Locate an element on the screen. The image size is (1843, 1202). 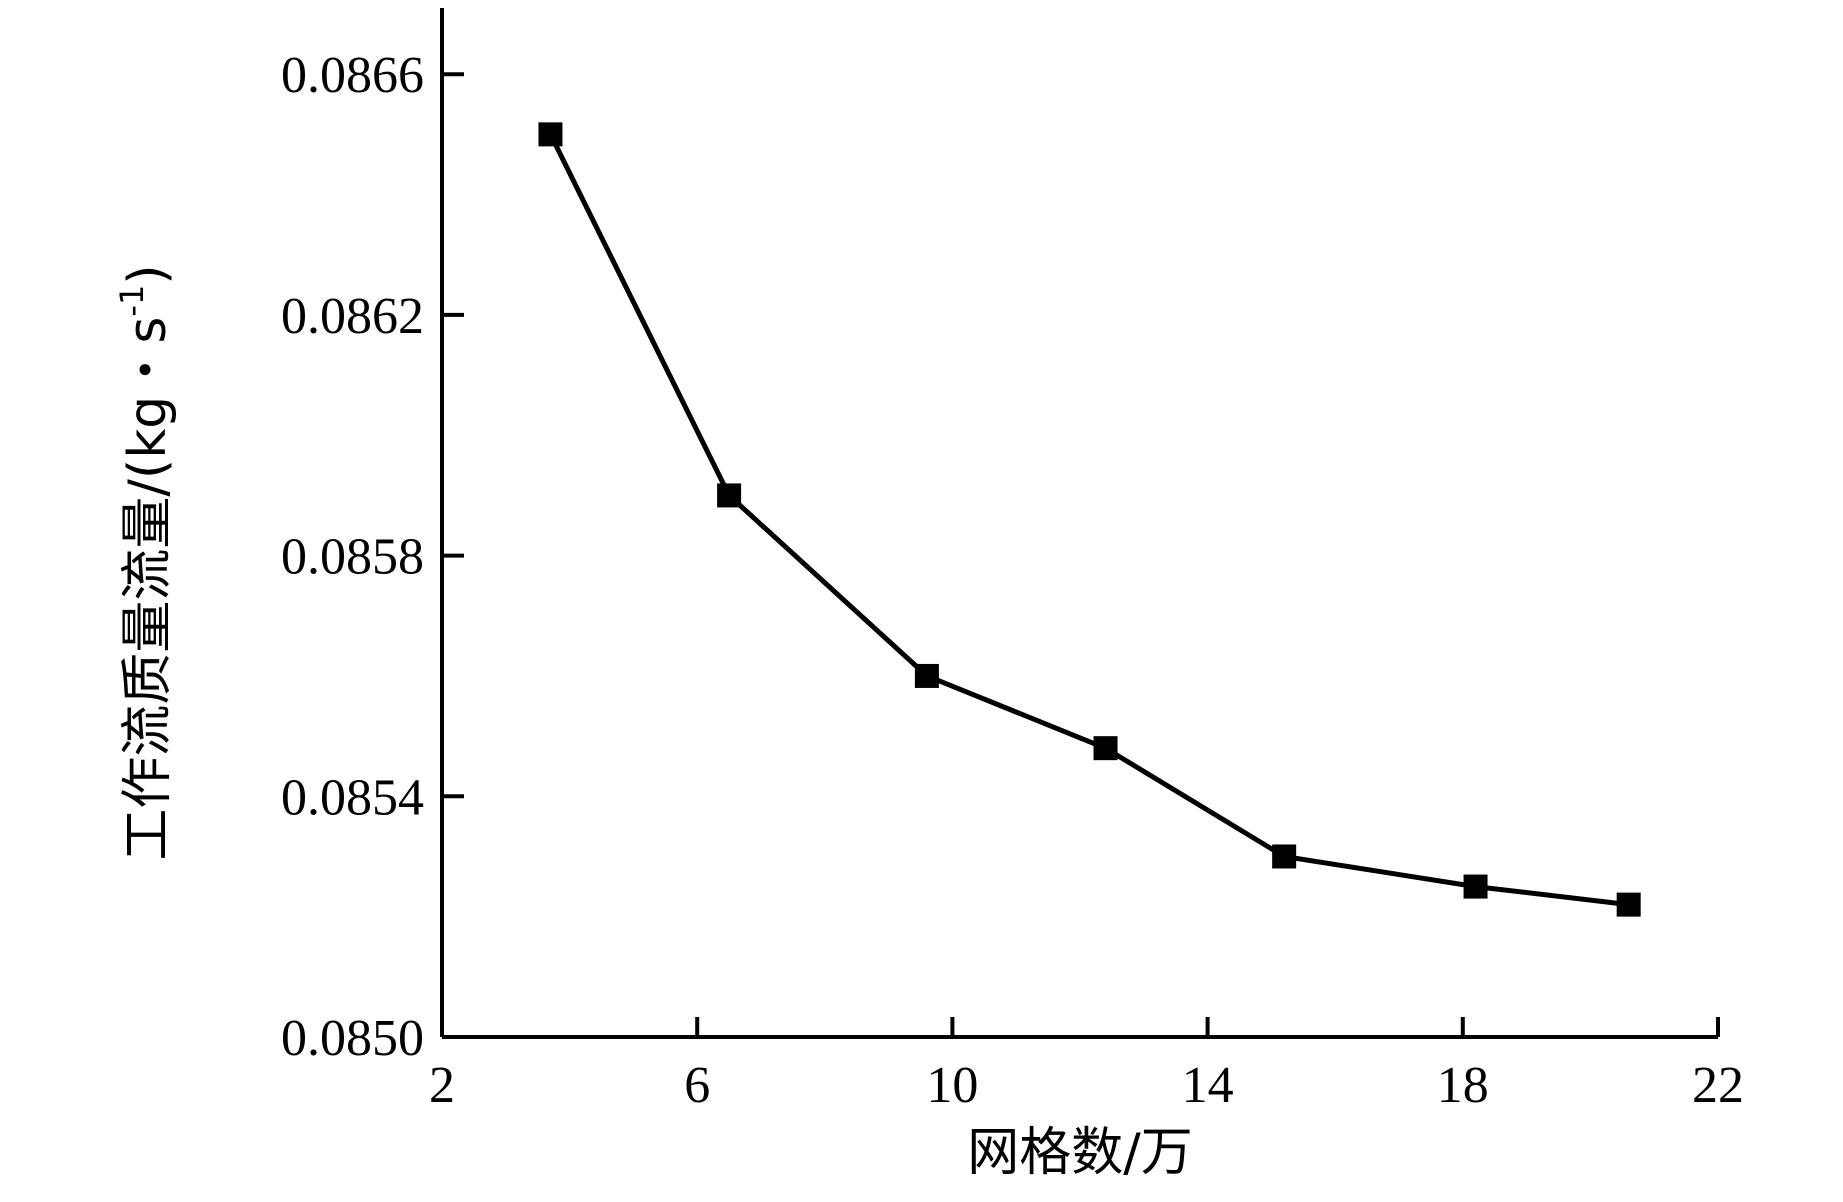
y-ticks: 0.0850 0.0854 0.0858 0.0862 0.0866 is located at coordinates (372, 557).